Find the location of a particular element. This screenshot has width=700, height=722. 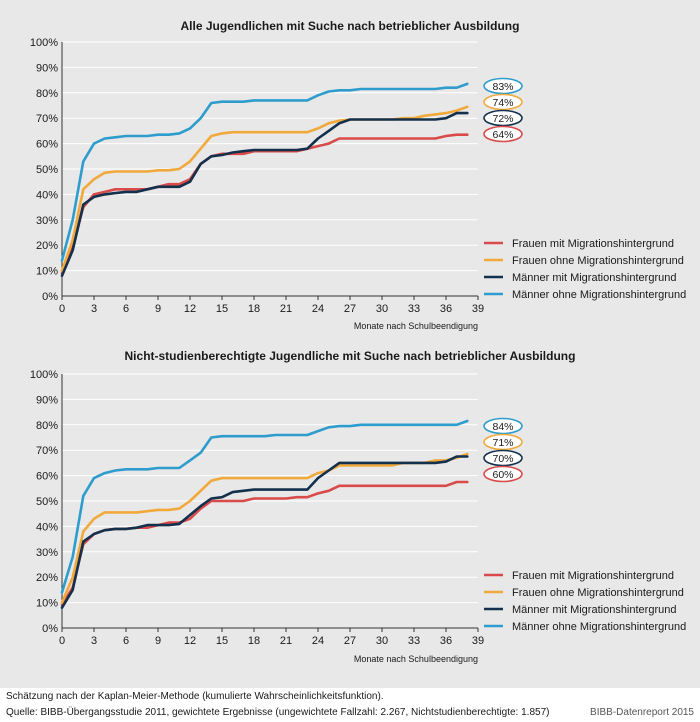

end-label-badge: 84% is located at coordinates (503, 426).